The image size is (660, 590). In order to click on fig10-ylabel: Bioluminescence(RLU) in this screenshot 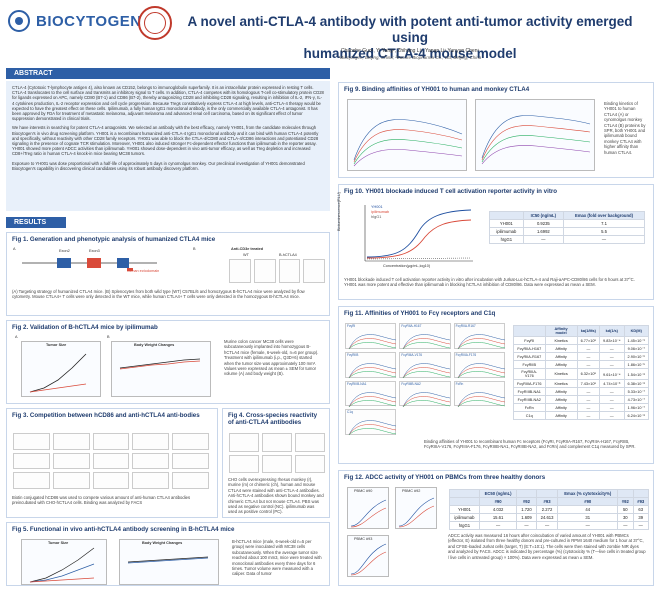, I will do `click(339, 211)`.